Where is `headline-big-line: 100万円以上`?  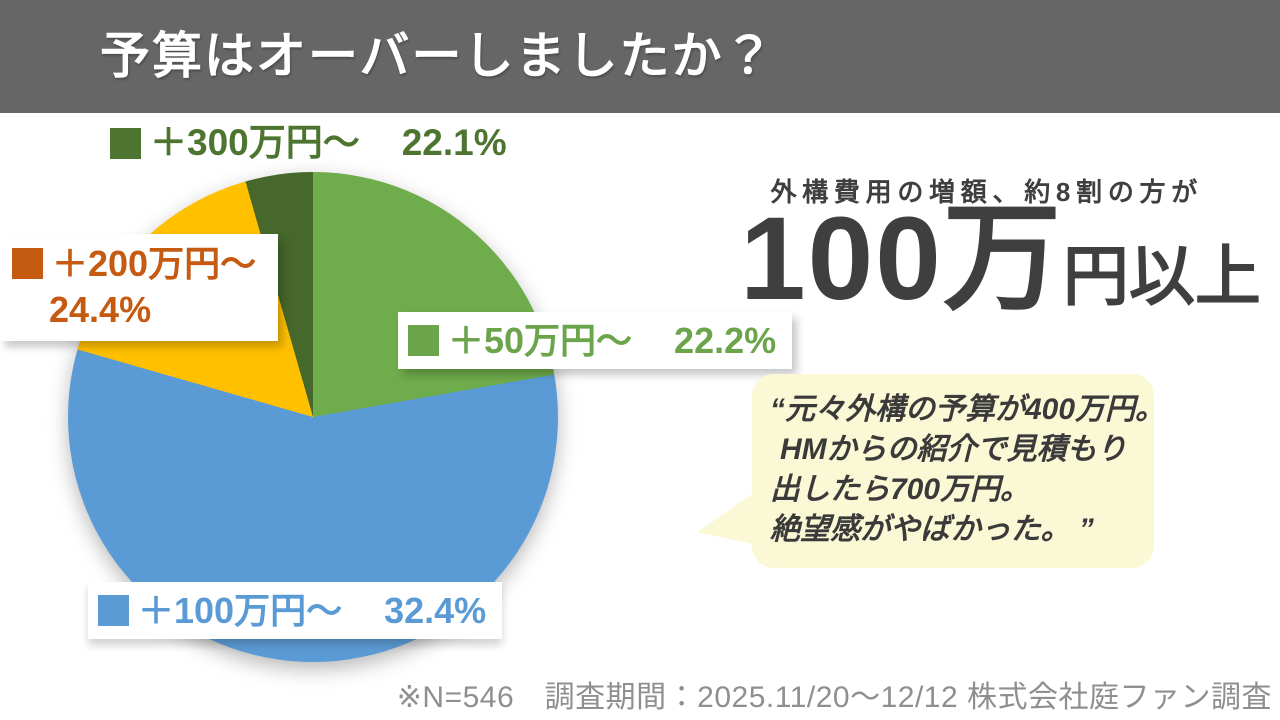
headline-big-line: 100万円以上 is located at coordinates (1000, 259).